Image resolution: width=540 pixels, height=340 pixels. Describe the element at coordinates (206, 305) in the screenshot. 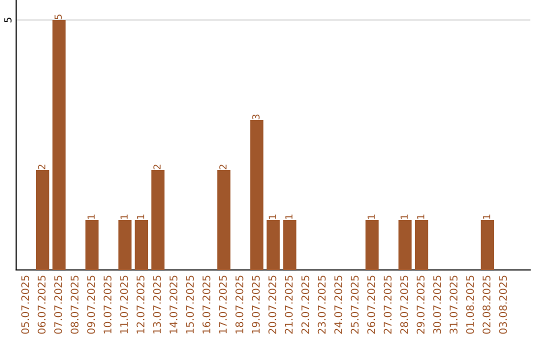

I see `x-tick-label: 16.07.2025` at that location.